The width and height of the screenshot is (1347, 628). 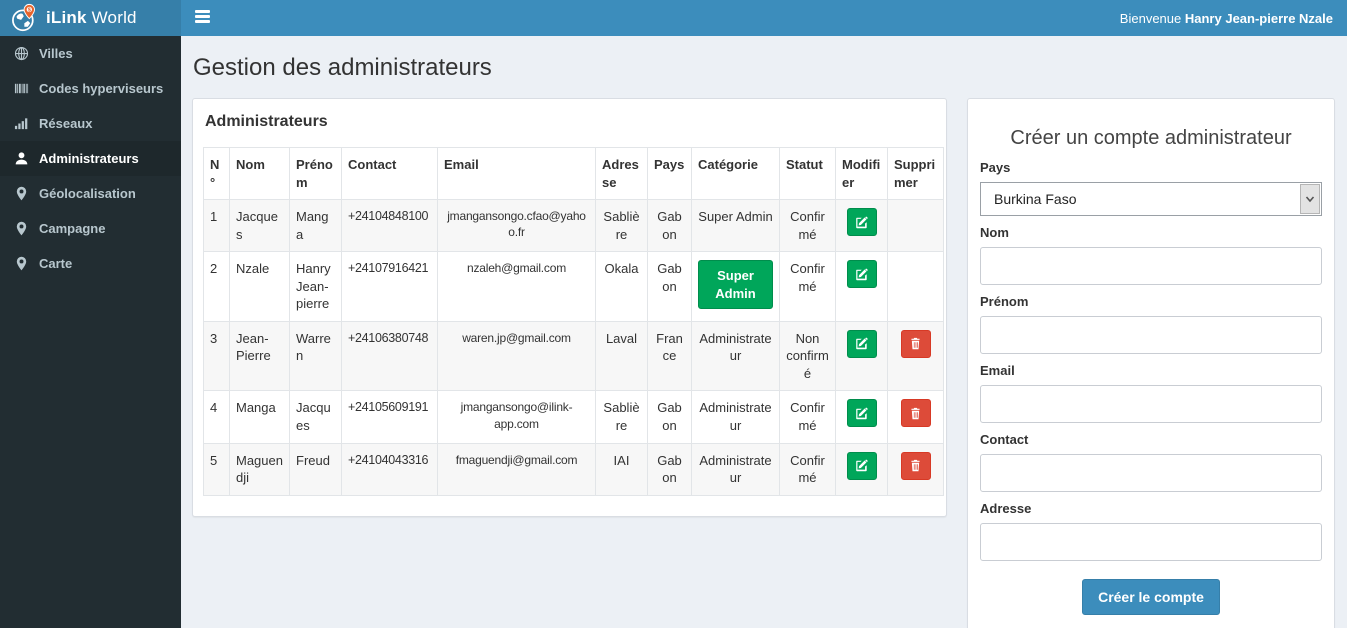 I want to click on column-header-prenom: Prénom, so click(x=315, y=173).